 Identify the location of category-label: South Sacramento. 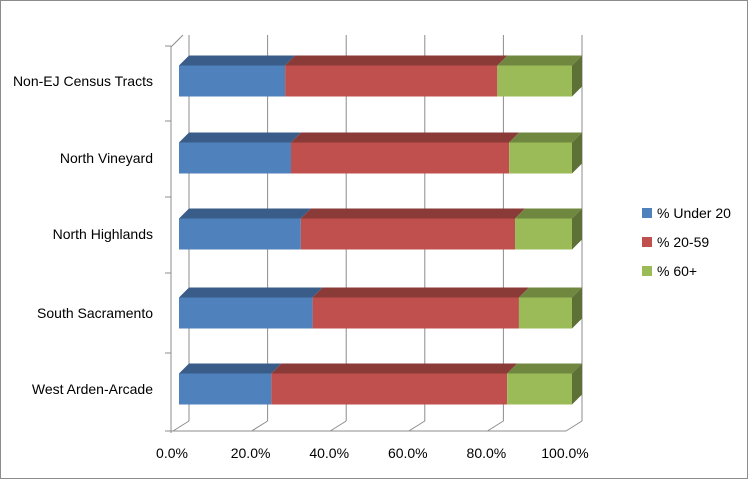
(95, 313).